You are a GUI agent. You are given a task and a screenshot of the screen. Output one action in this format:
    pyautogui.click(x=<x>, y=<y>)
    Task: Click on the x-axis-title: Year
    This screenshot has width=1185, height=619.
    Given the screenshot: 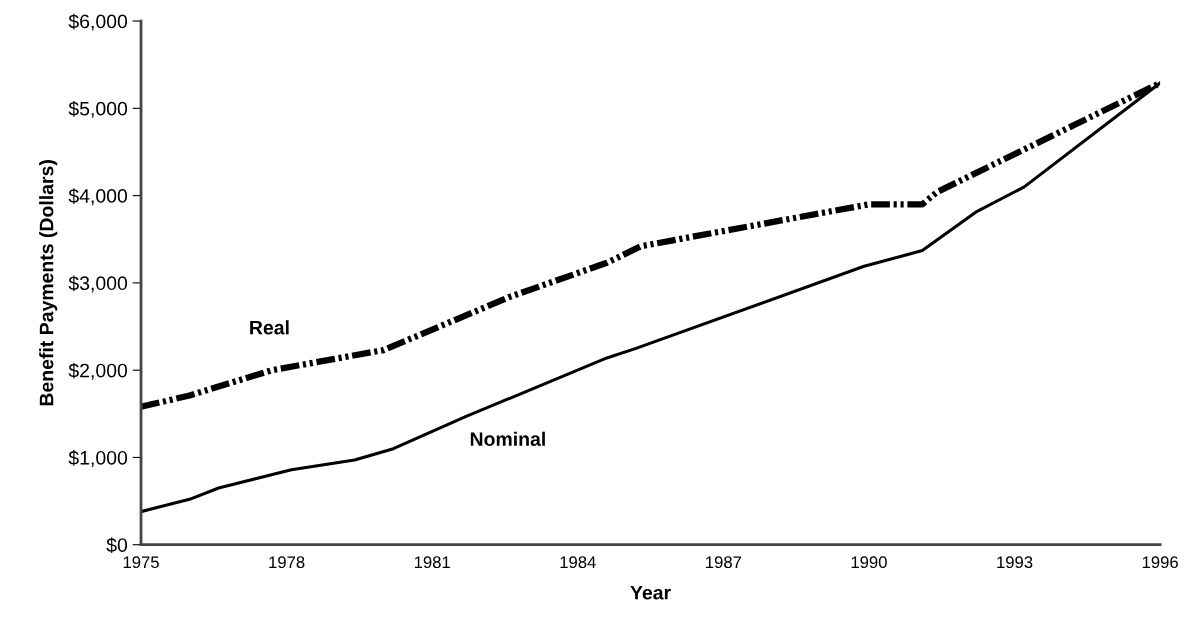 What is the action you would take?
    pyautogui.click(x=650, y=592)
    